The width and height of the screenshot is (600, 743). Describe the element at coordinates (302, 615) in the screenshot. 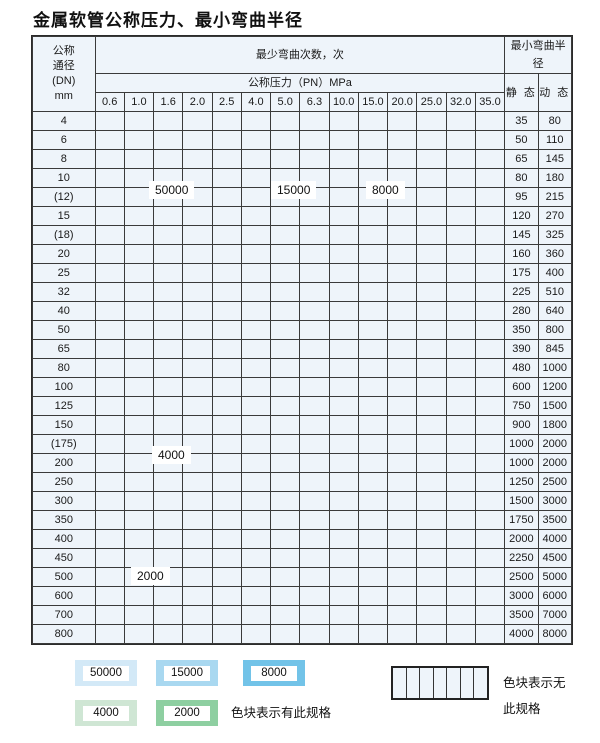

I see `table-row: 700 3500 7000` at that location.